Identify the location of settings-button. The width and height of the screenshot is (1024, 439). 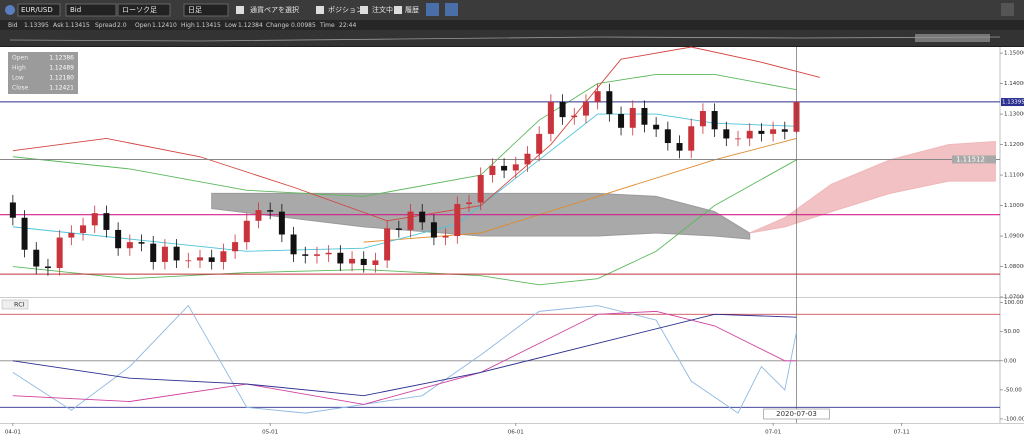
(1007, 9).